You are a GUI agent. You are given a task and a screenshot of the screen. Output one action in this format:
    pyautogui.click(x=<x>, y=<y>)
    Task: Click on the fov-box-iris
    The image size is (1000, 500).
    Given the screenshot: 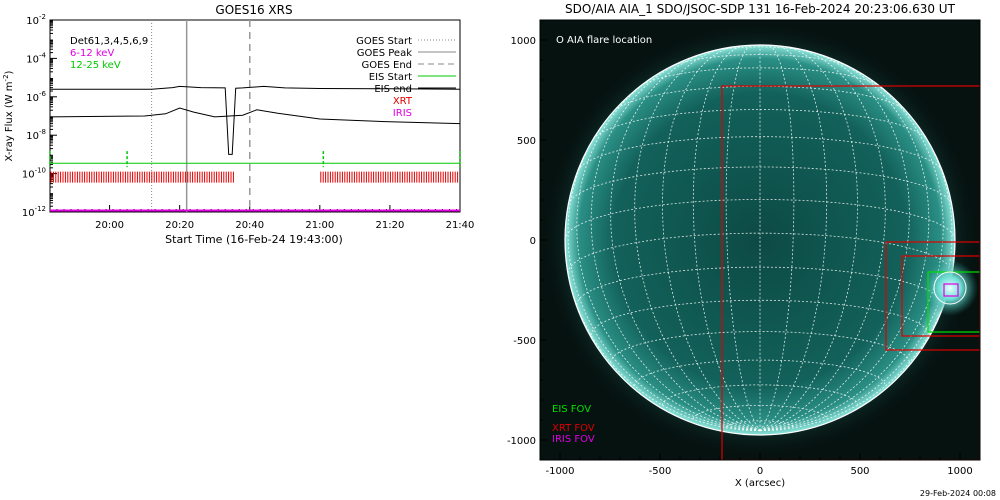 What is the action you would take?
    pyautogui.click(x=951, y=290)
    